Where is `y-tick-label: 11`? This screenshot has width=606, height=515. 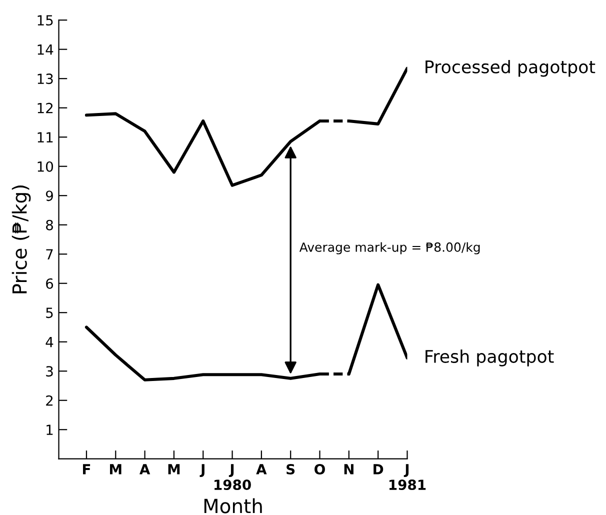
y-tick-label: 11 is located at coordinates (45, 137).